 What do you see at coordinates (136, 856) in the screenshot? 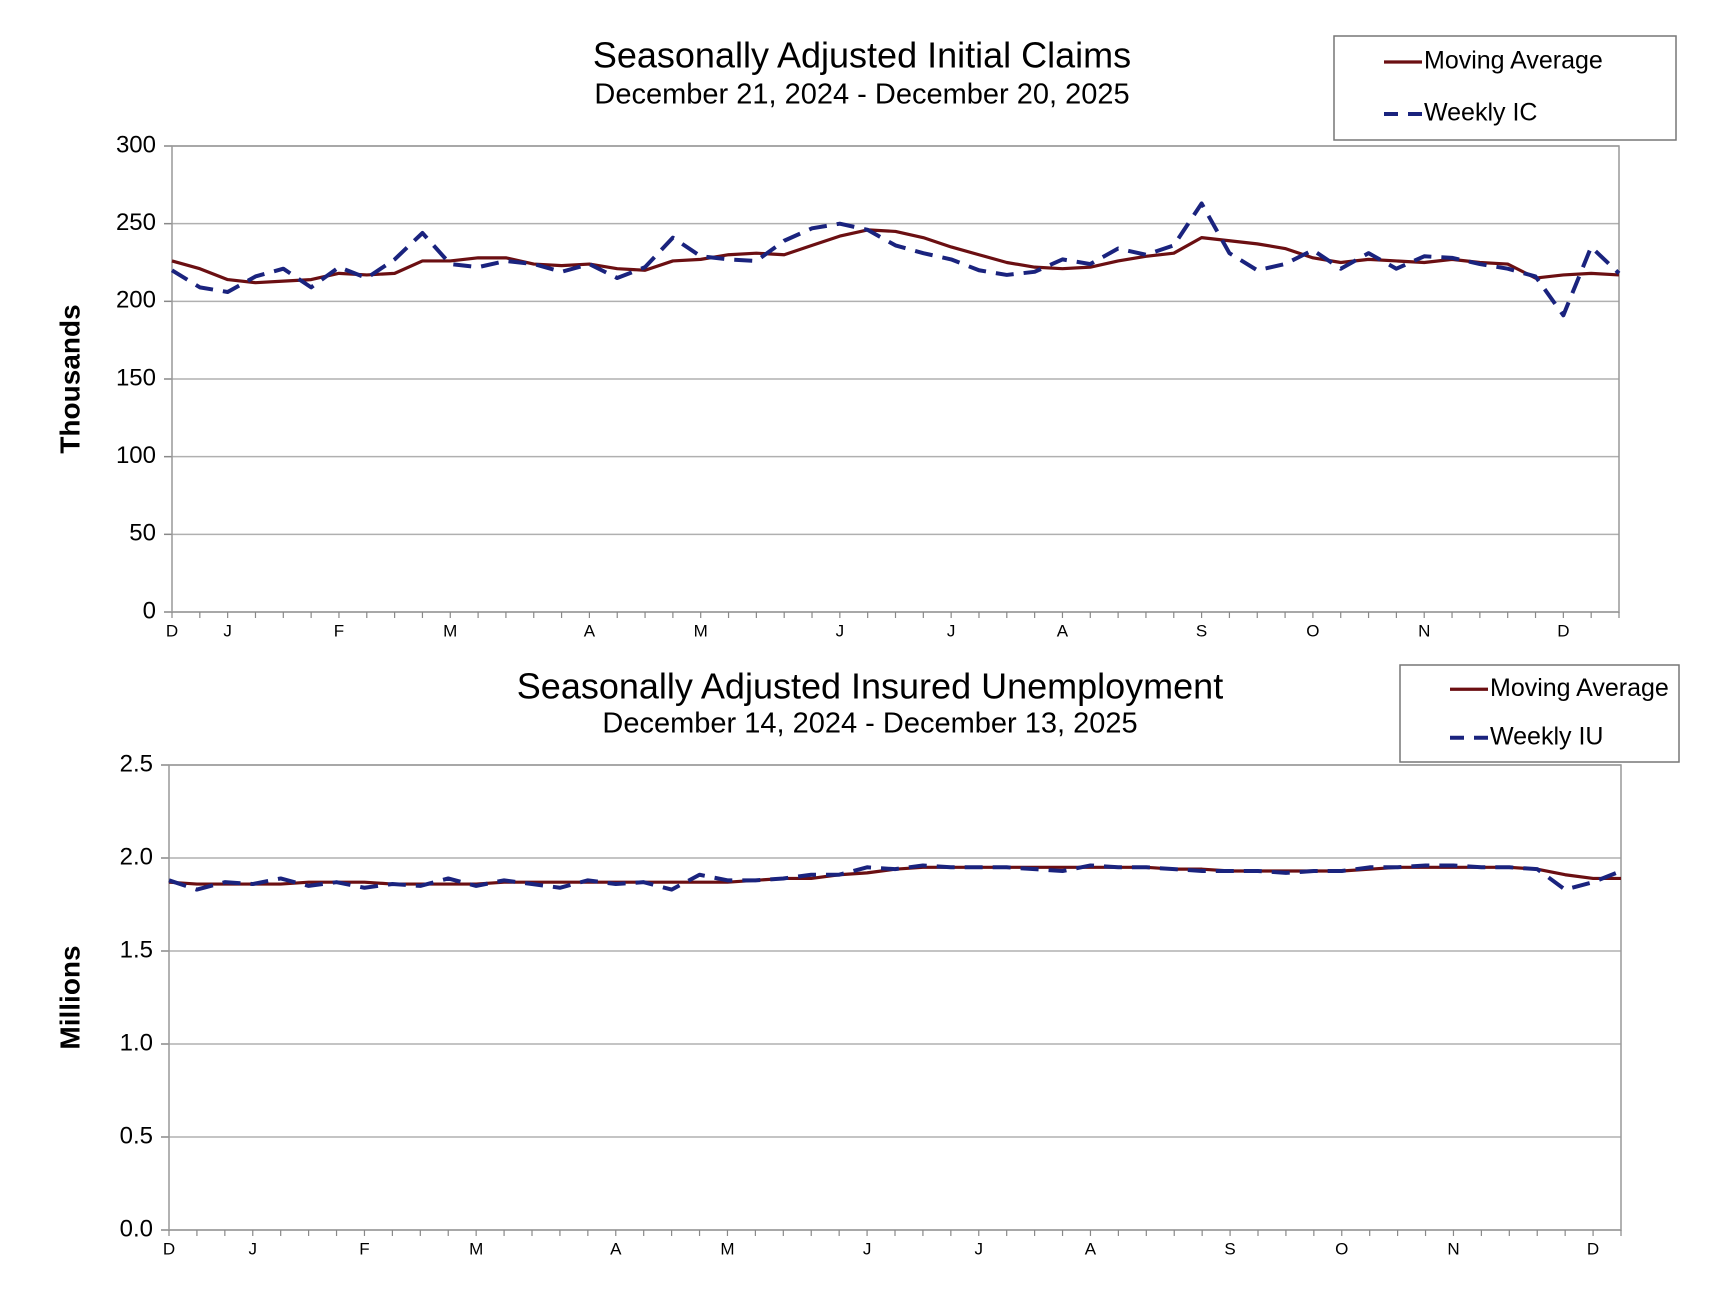
I see `y-tick-label: 2.0` at bounding box center [136, 856].